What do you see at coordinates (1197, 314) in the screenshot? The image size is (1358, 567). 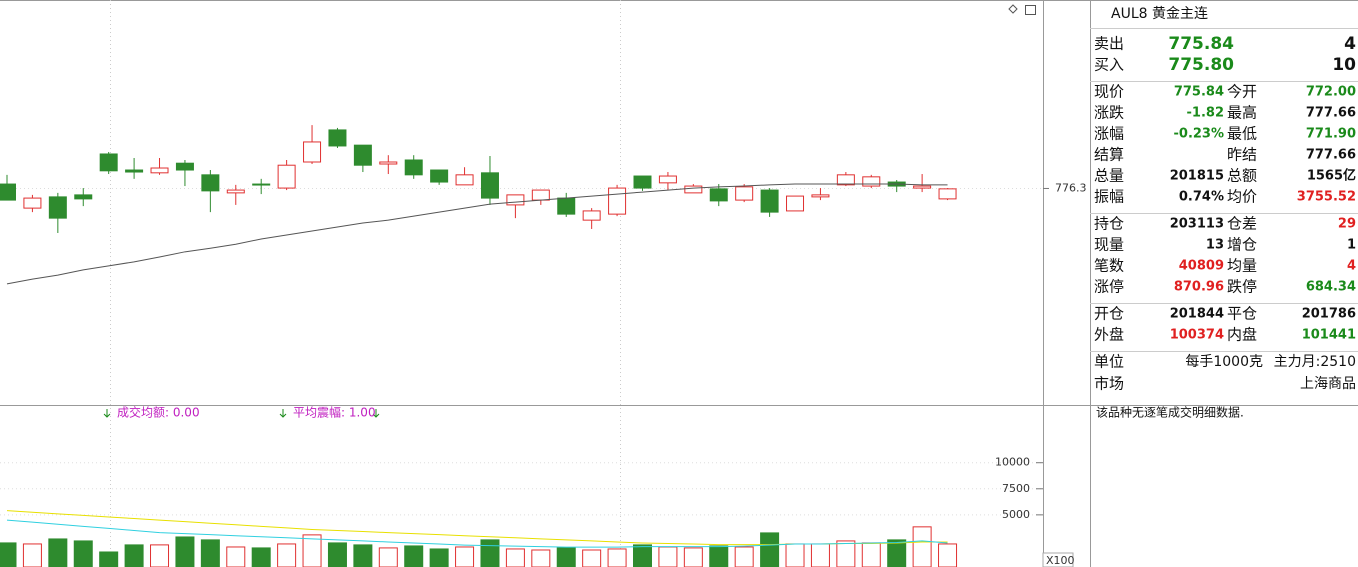 I see `field-value: 201844` at bounding box center [1197, 314].